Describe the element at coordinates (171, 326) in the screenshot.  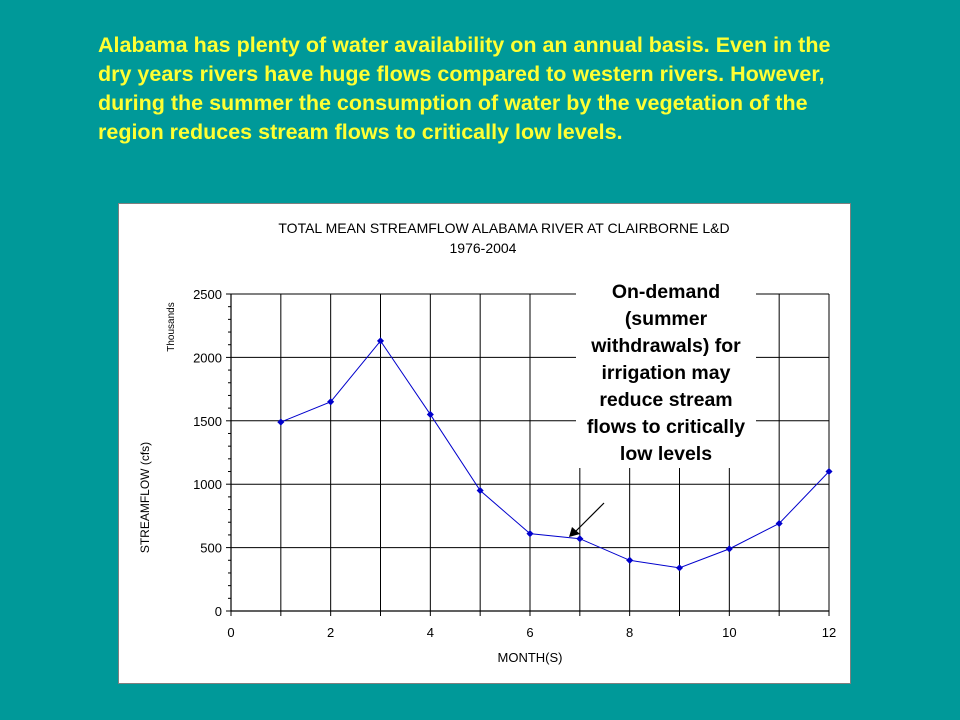
I see `y-unit-label: Thousands` at that location.